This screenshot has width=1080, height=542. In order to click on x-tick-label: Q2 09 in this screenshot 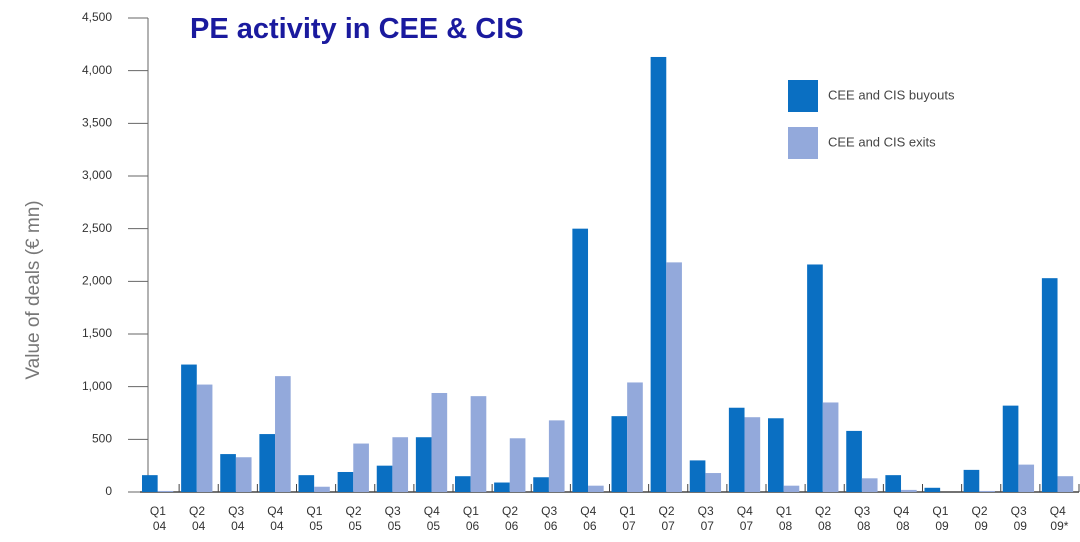, I will do `click(981, 518)`.